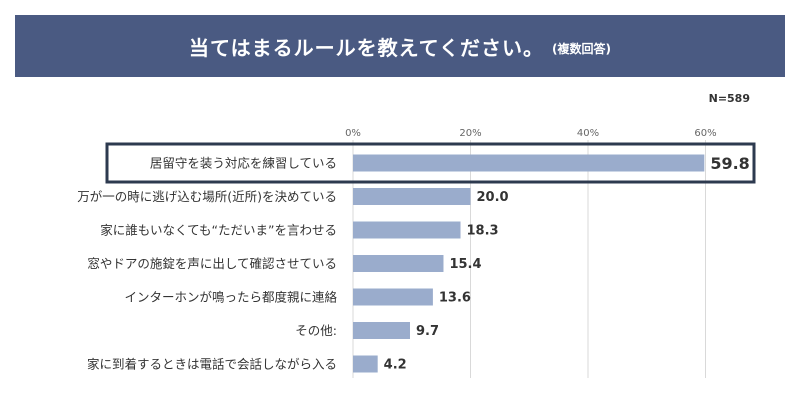 This screenshot has width=800, height=415. What do you see at coordinates (729, 163) in the screenshot?
I see `value-label: 59.8` at bounding box center [729, 163].